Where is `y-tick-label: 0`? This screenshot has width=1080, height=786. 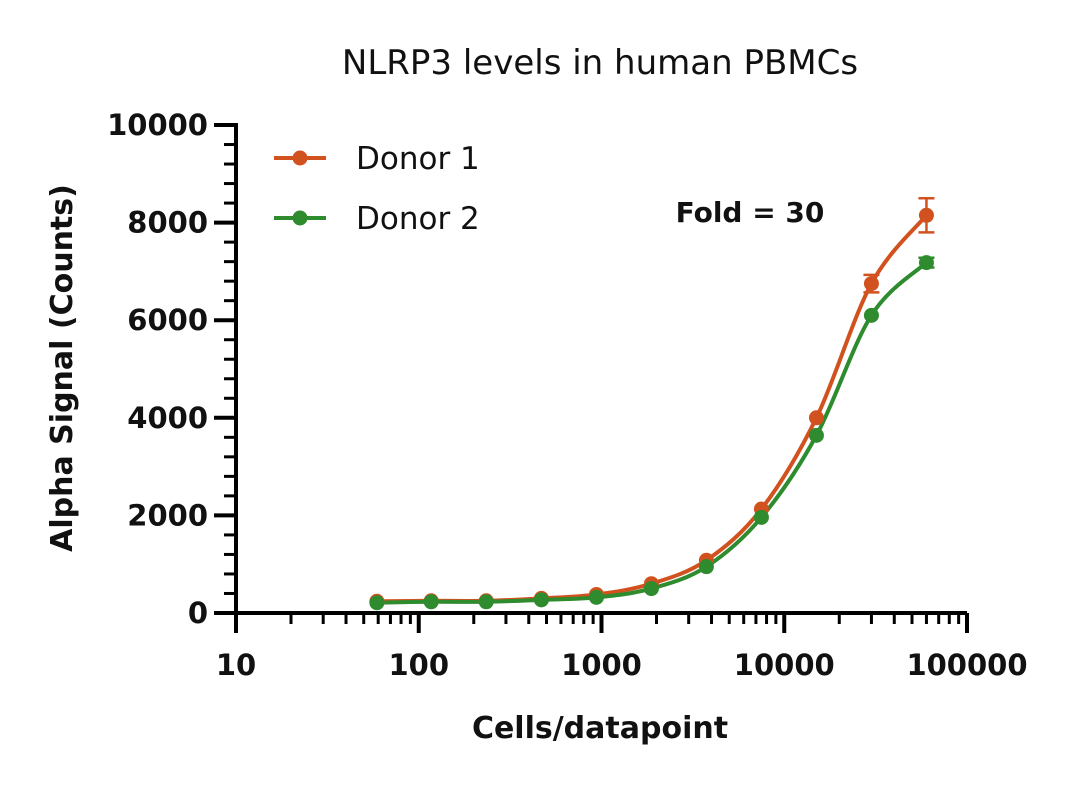
y-tick-label: 0 is located at coordinates (198, 613).